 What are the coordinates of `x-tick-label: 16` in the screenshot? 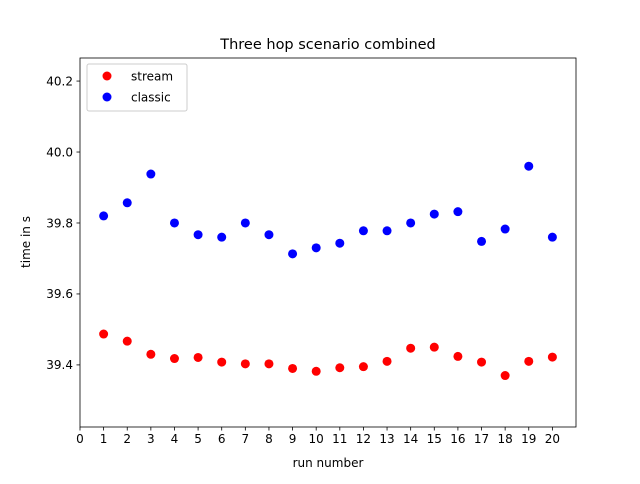 It's located at (457, 439).